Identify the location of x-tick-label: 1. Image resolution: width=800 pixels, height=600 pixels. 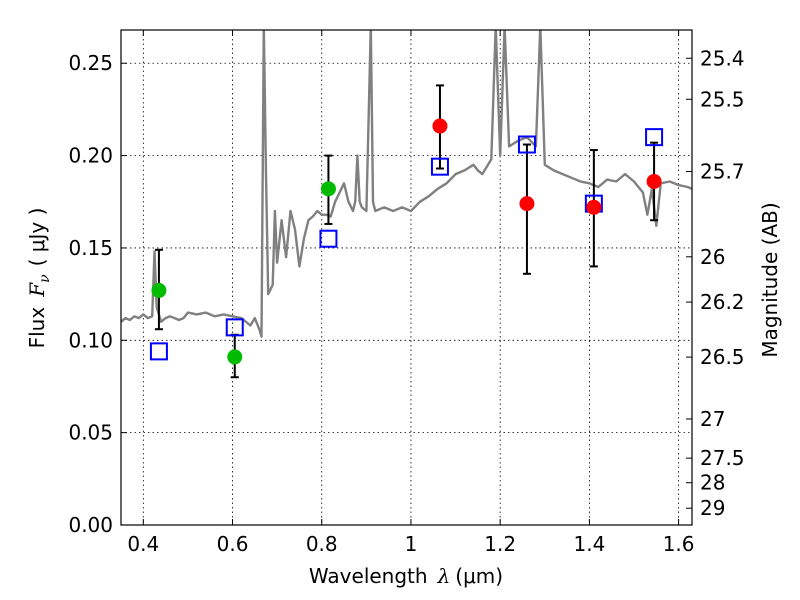
(411, 544).